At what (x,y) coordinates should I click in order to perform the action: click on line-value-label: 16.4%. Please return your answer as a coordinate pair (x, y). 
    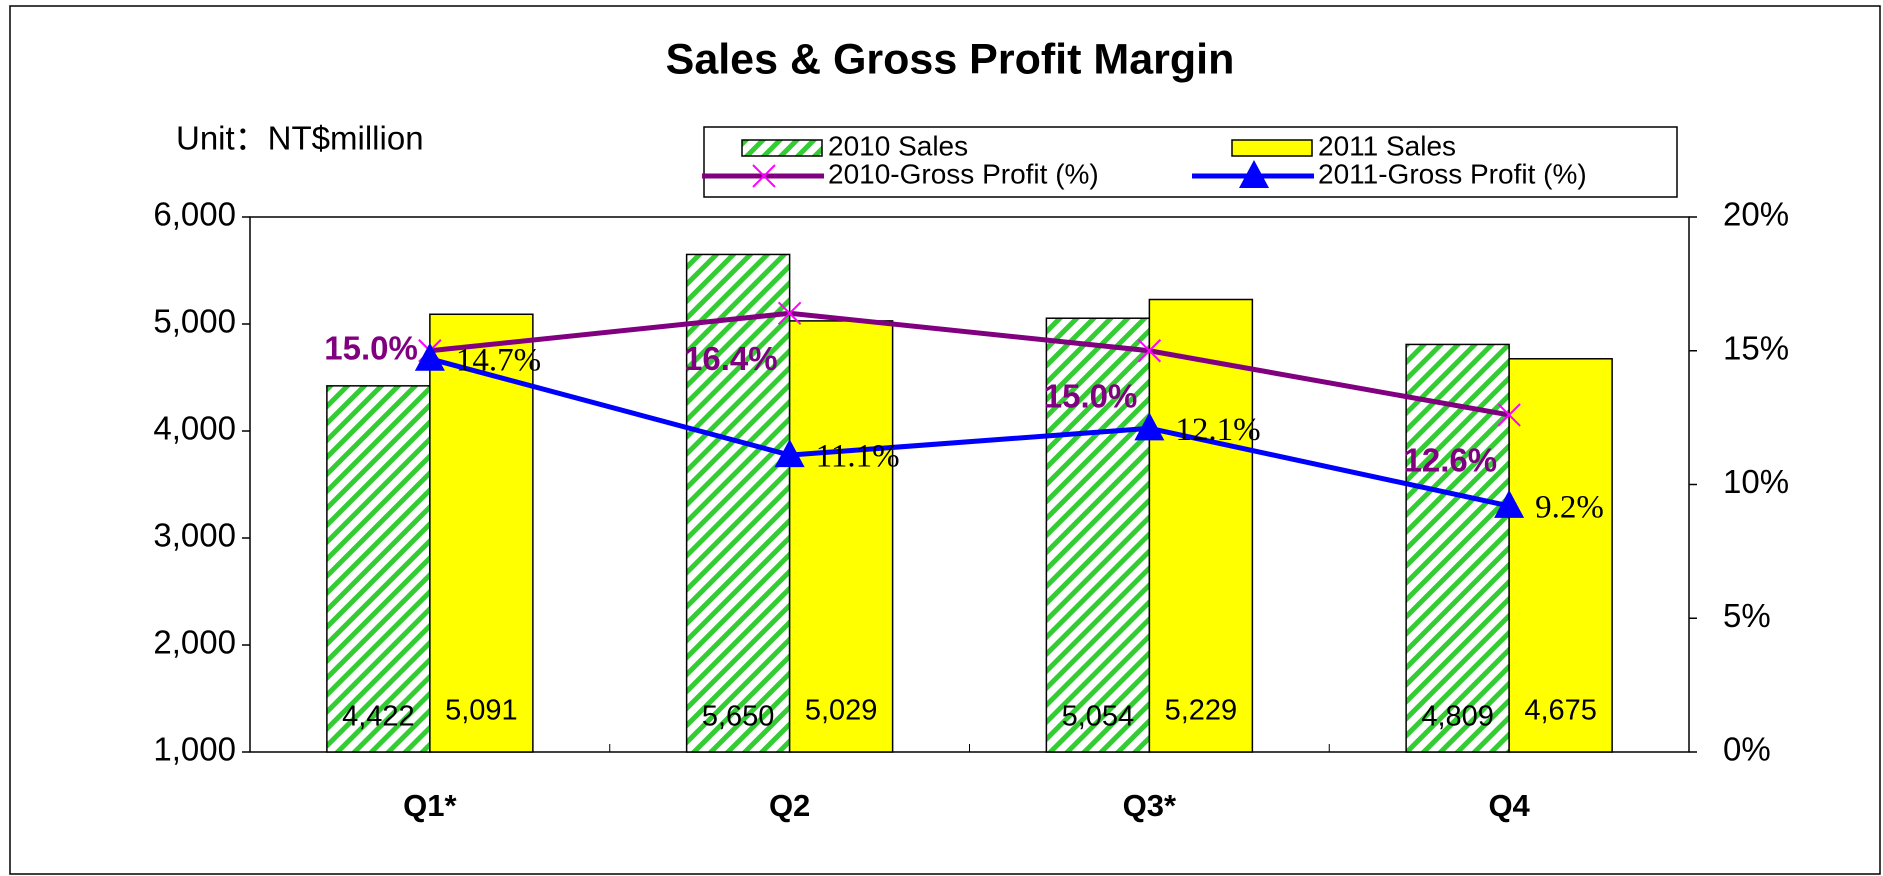
    Looking at the image, I should click on (731, 358).